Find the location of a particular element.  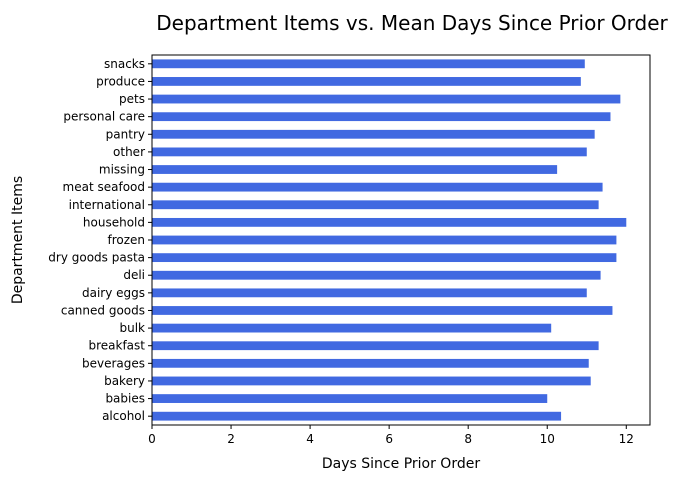

y-tick-label: alcohol is located at coordinates (123, 416).